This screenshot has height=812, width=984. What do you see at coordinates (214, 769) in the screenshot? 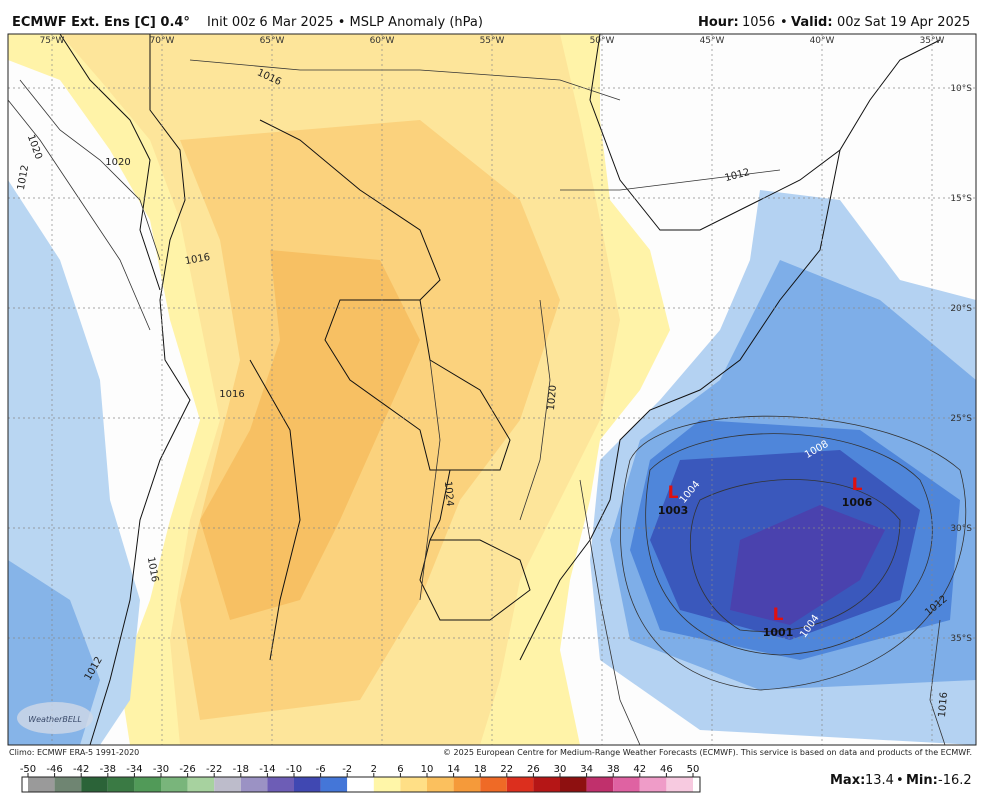
I see `colorbar-tick-label: -22` at bounding box center [214, 769].